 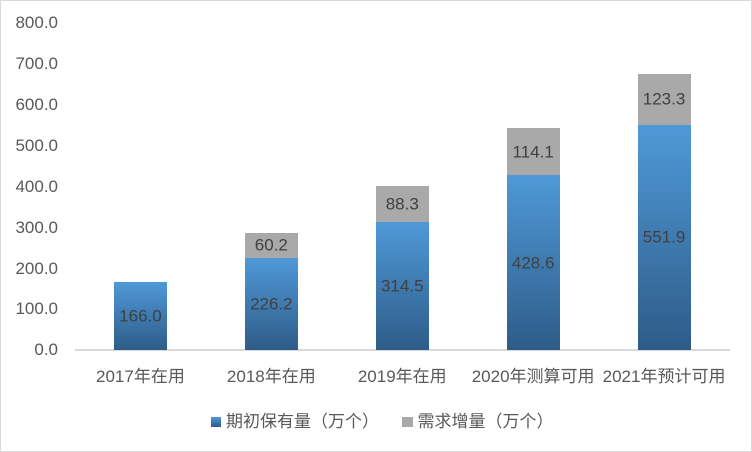 I want to click on x-axis-category-label: 2017年在用, so click(x=140, y=376).